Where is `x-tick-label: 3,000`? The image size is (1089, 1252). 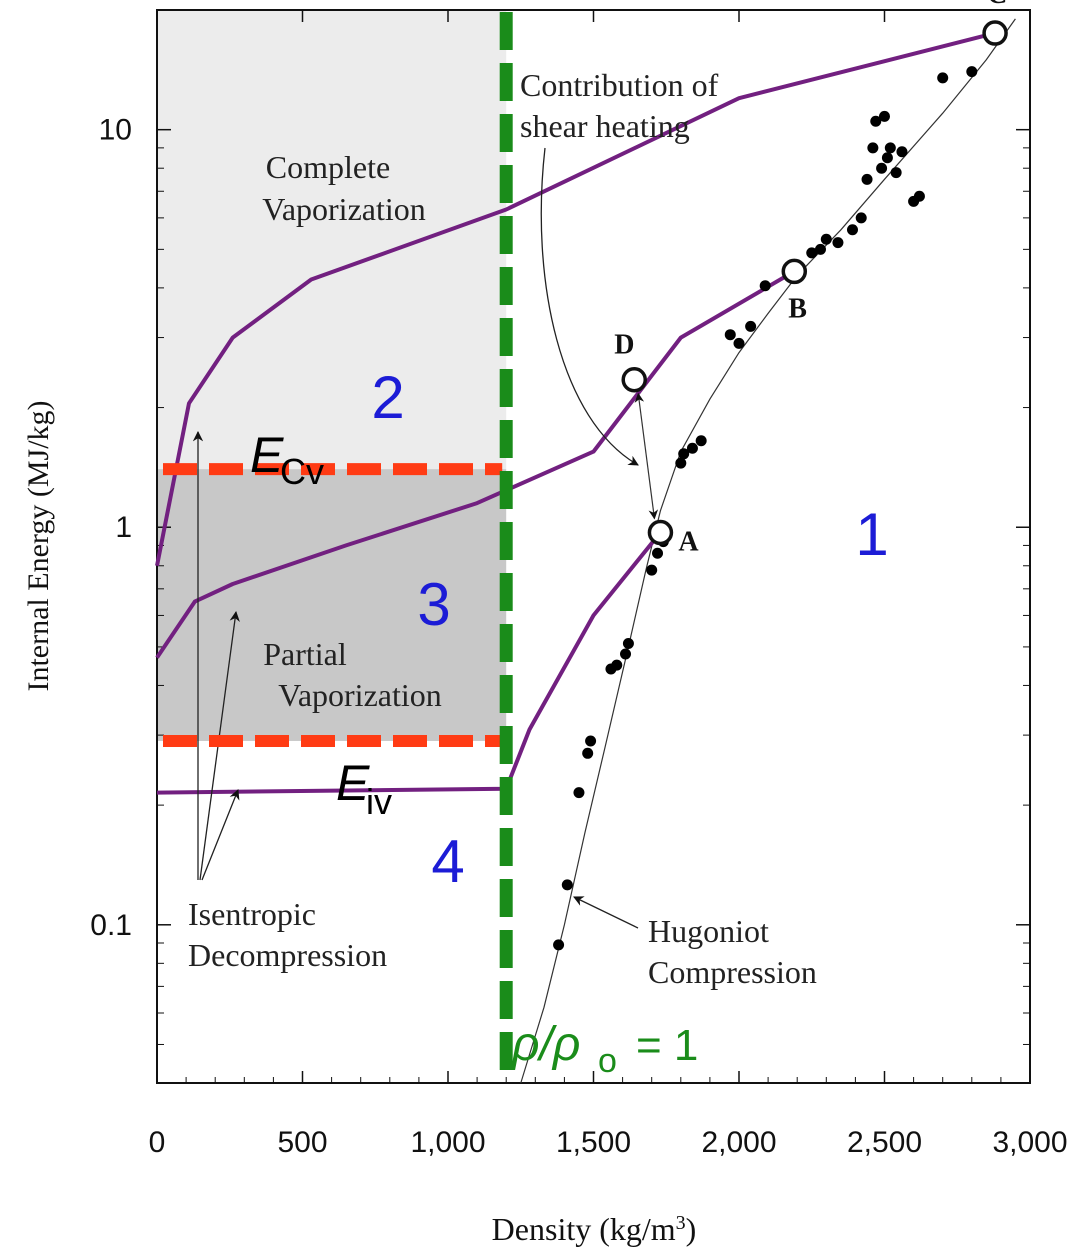 x-tick-label: 3,000 is located at coordinates (1029, 1142).